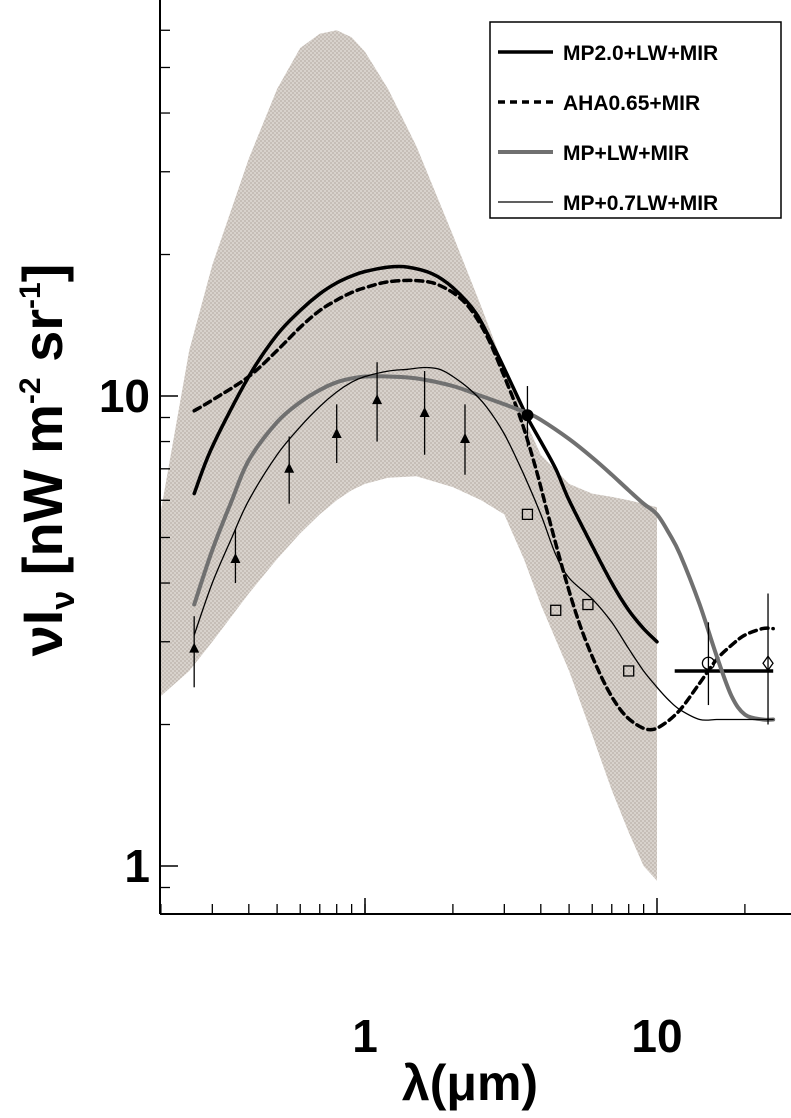  I want to click on x-tick-label: 10, so click(656, 1036).